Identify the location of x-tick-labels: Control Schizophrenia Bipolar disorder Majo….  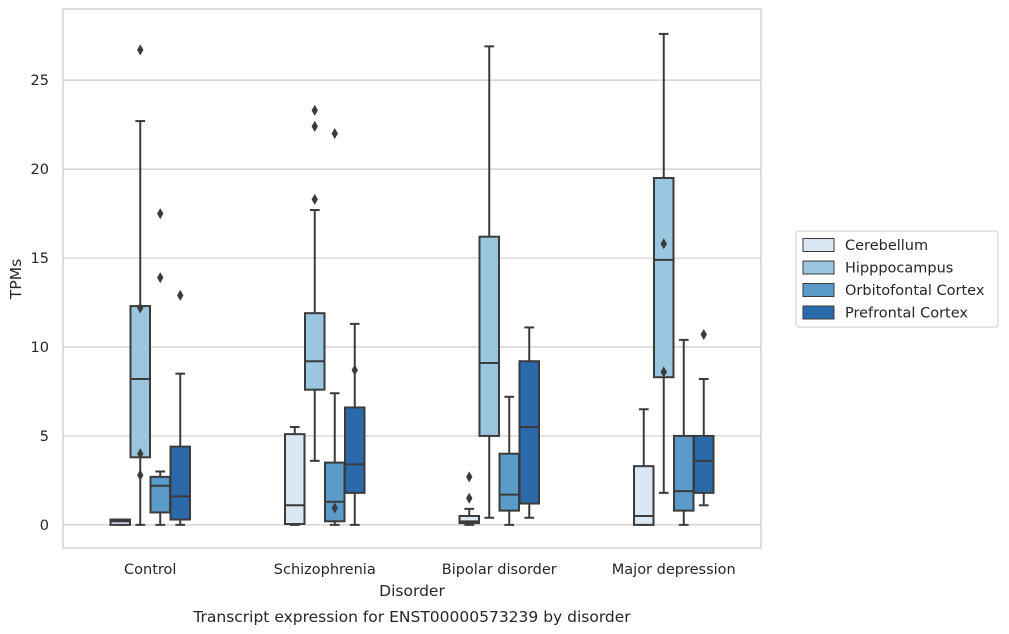
(430, 570).